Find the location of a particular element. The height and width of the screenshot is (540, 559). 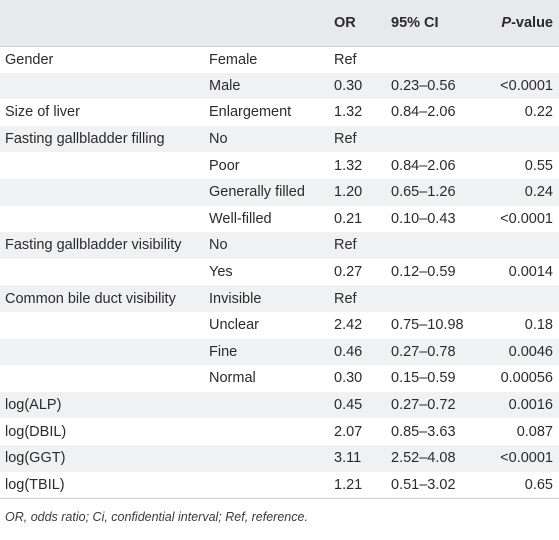

cell-variable: Fasting gallbladder filling is located at coordinates (85, 139).